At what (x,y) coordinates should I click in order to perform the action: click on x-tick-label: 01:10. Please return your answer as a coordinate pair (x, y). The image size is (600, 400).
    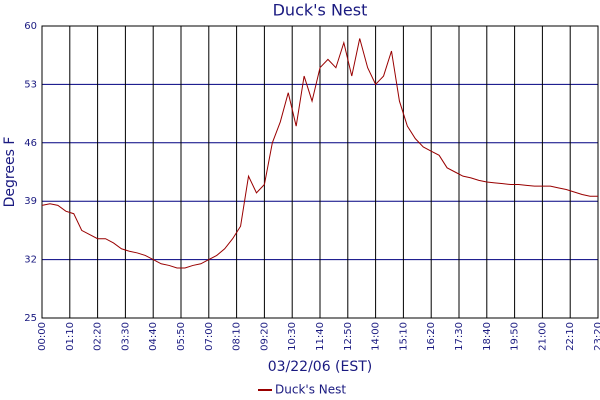
    Looking at the image, I should click on (70, 336).